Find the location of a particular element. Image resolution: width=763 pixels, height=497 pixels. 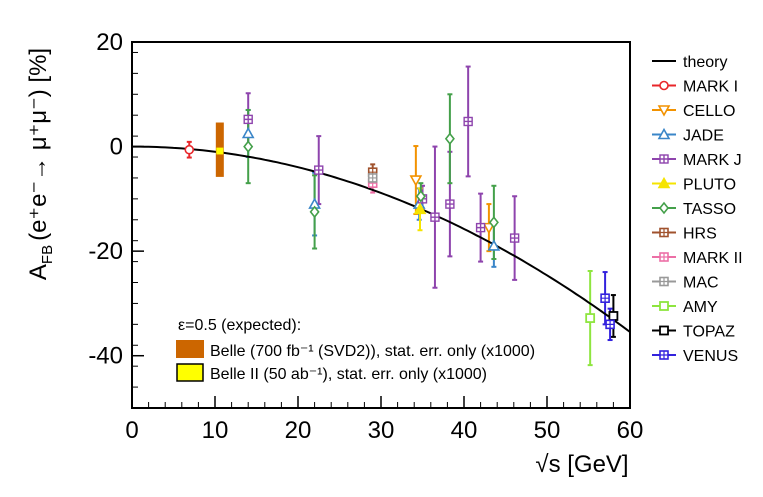

legend-cello-marker is located at coordinates (664, 111).